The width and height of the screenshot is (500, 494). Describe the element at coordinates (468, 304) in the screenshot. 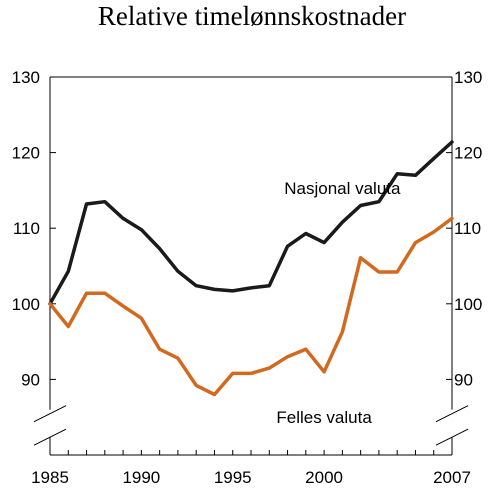

I see `y-tick-label-right: 100` at that location.